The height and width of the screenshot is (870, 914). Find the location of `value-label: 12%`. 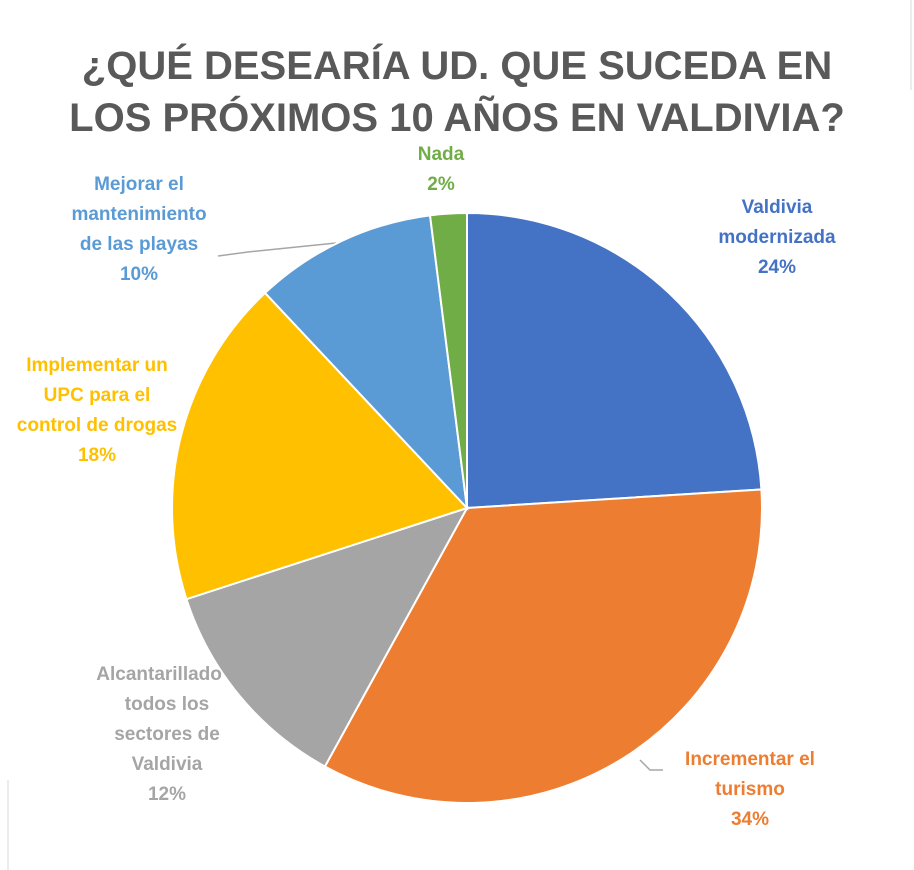

value-label: 12% is located at coordinates (167, 794).